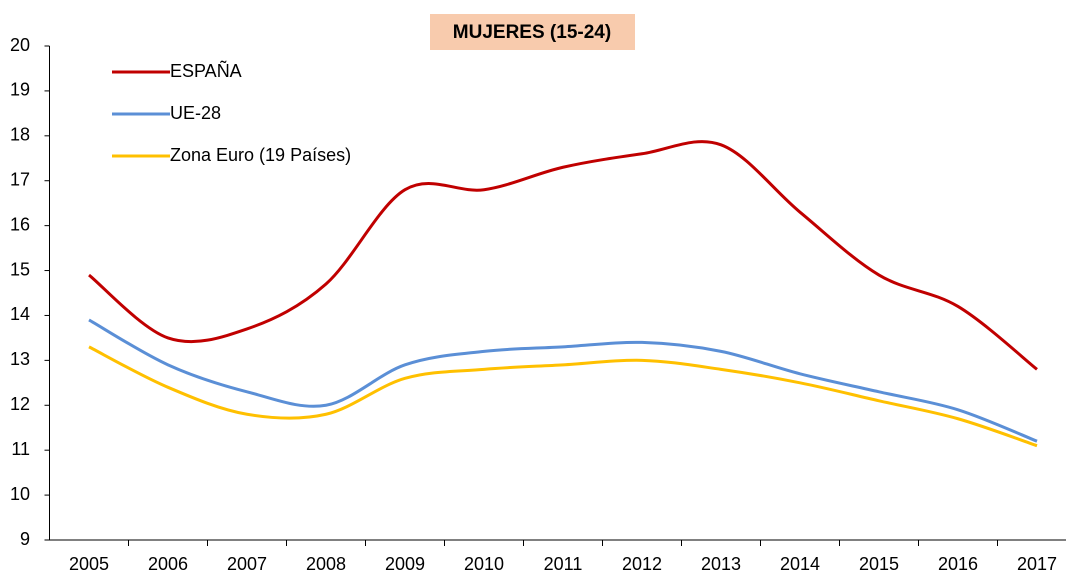 This screenshot has width=1068, height=579. I want to click on x-tick-label: 2010, so click(484, 564).